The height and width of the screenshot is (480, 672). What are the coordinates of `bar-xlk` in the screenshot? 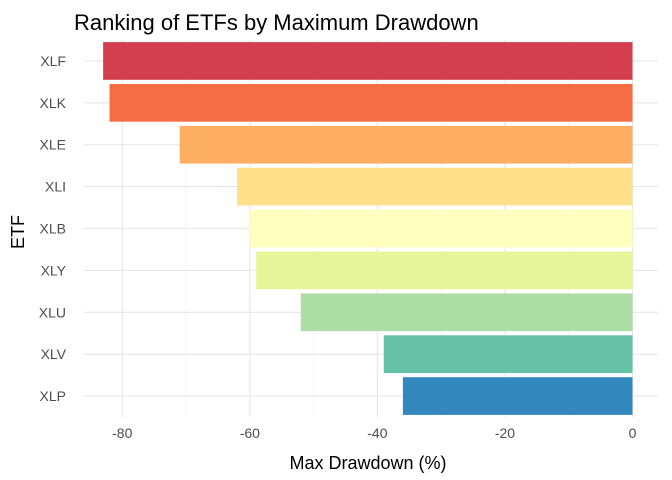 It's located at (371, 102).